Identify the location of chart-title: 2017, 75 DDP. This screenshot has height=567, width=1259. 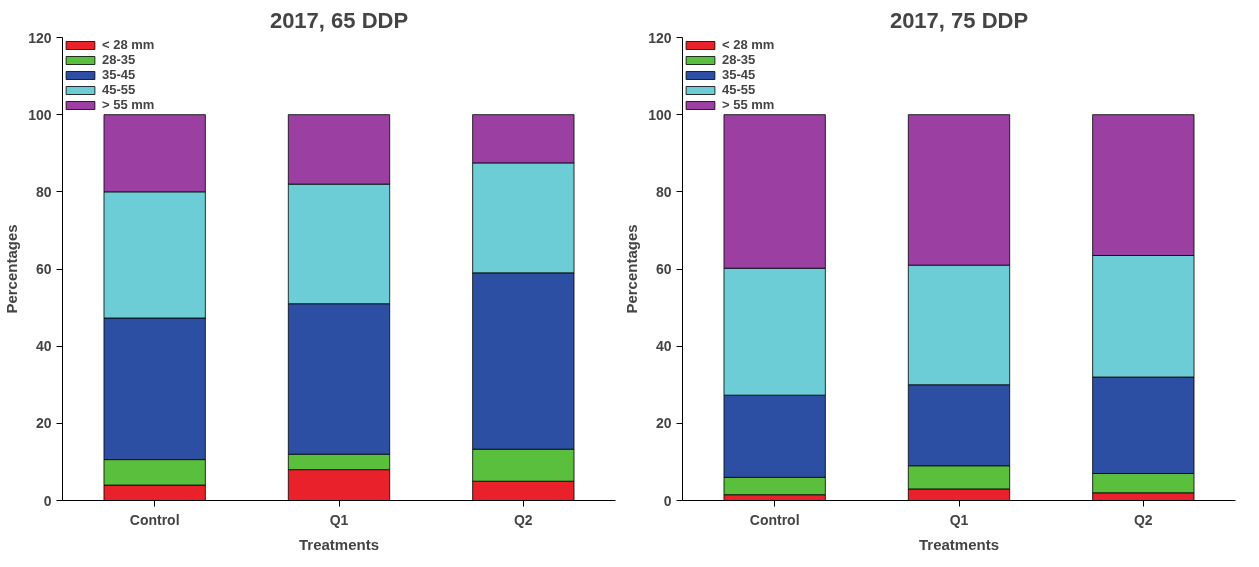
(959, 20).